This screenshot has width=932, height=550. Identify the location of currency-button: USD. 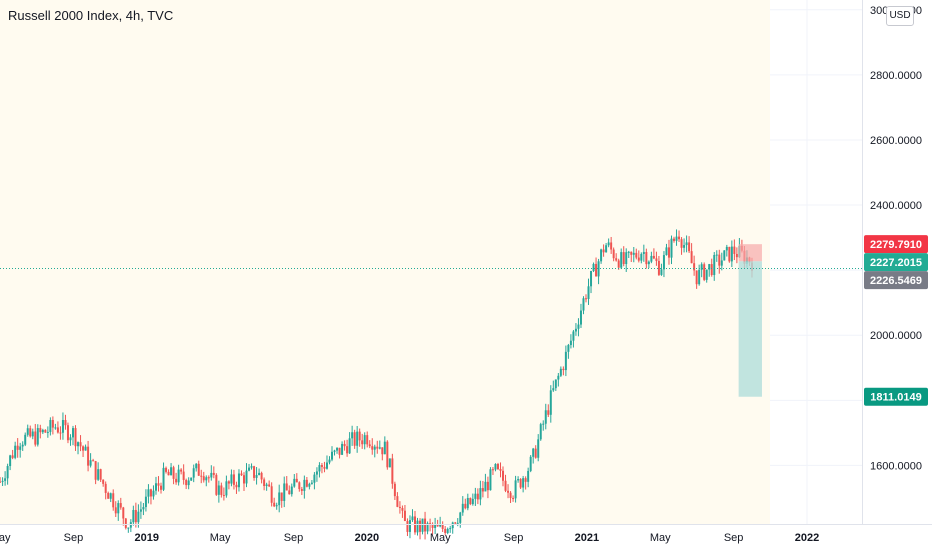
(900, 16).